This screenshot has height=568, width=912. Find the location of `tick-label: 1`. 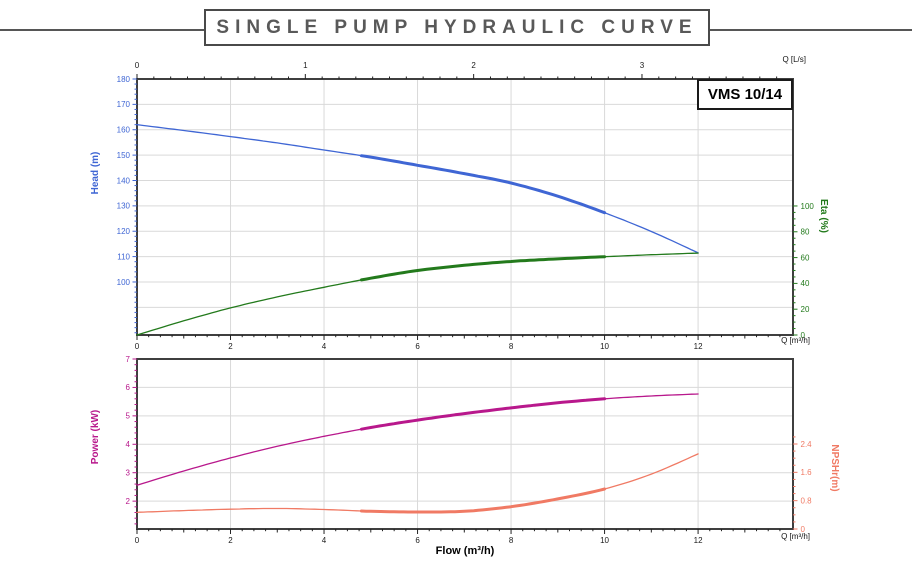

tick-label: 1 is located at coordinates (305, 65).